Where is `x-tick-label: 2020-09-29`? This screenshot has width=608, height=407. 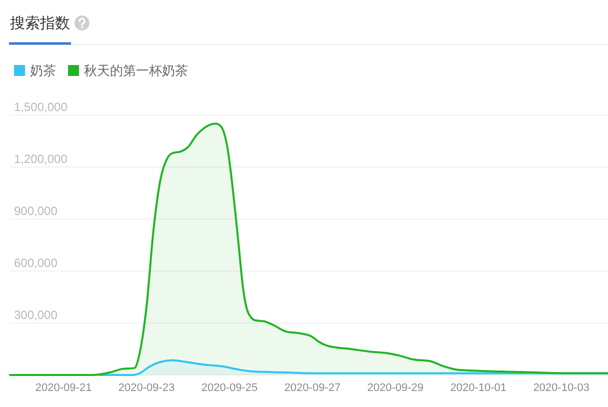
x-tick-label: 2020-09-29 is located at coordinates (395, 388).